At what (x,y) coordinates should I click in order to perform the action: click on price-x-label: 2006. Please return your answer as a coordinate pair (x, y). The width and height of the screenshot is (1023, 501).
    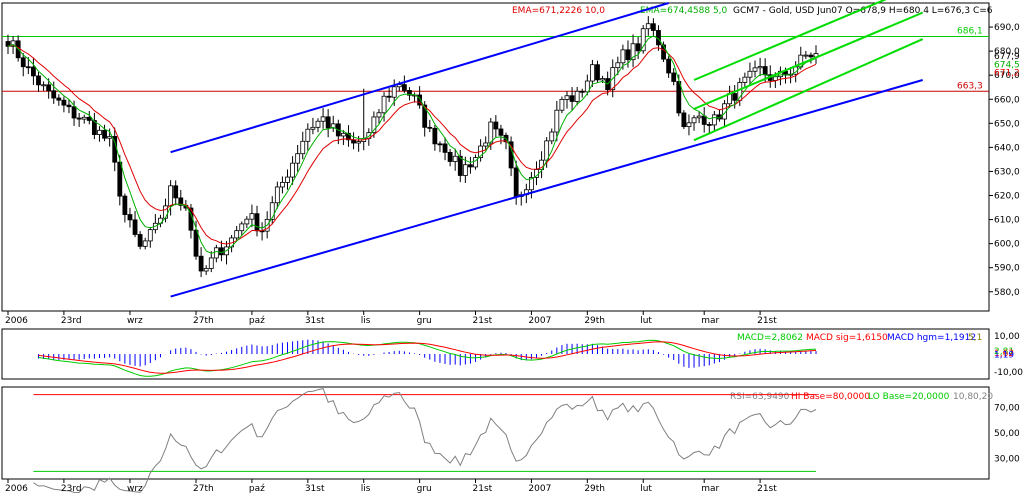
    Looking at the image, I should click on (16, 321).